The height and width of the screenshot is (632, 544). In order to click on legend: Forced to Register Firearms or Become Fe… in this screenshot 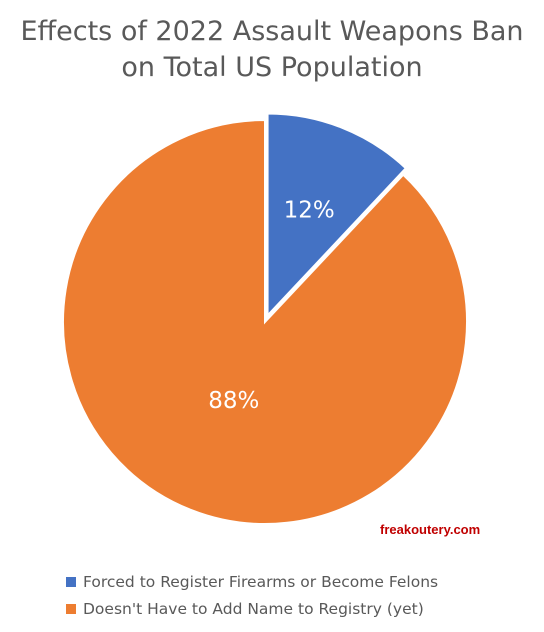, I will do `click(252, 595)`.